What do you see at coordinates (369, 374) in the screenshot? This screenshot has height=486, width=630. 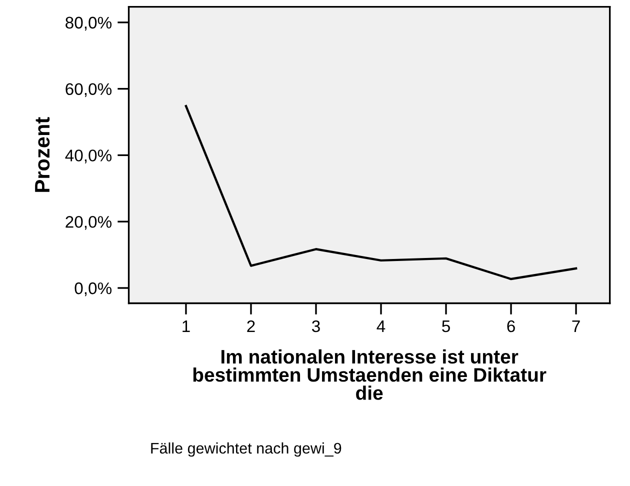 I see `x-axis-title: Im nationalen Interesse ist unter bestimmten Umstaenden eine Diktatur die` at bounding box center [369, 374].